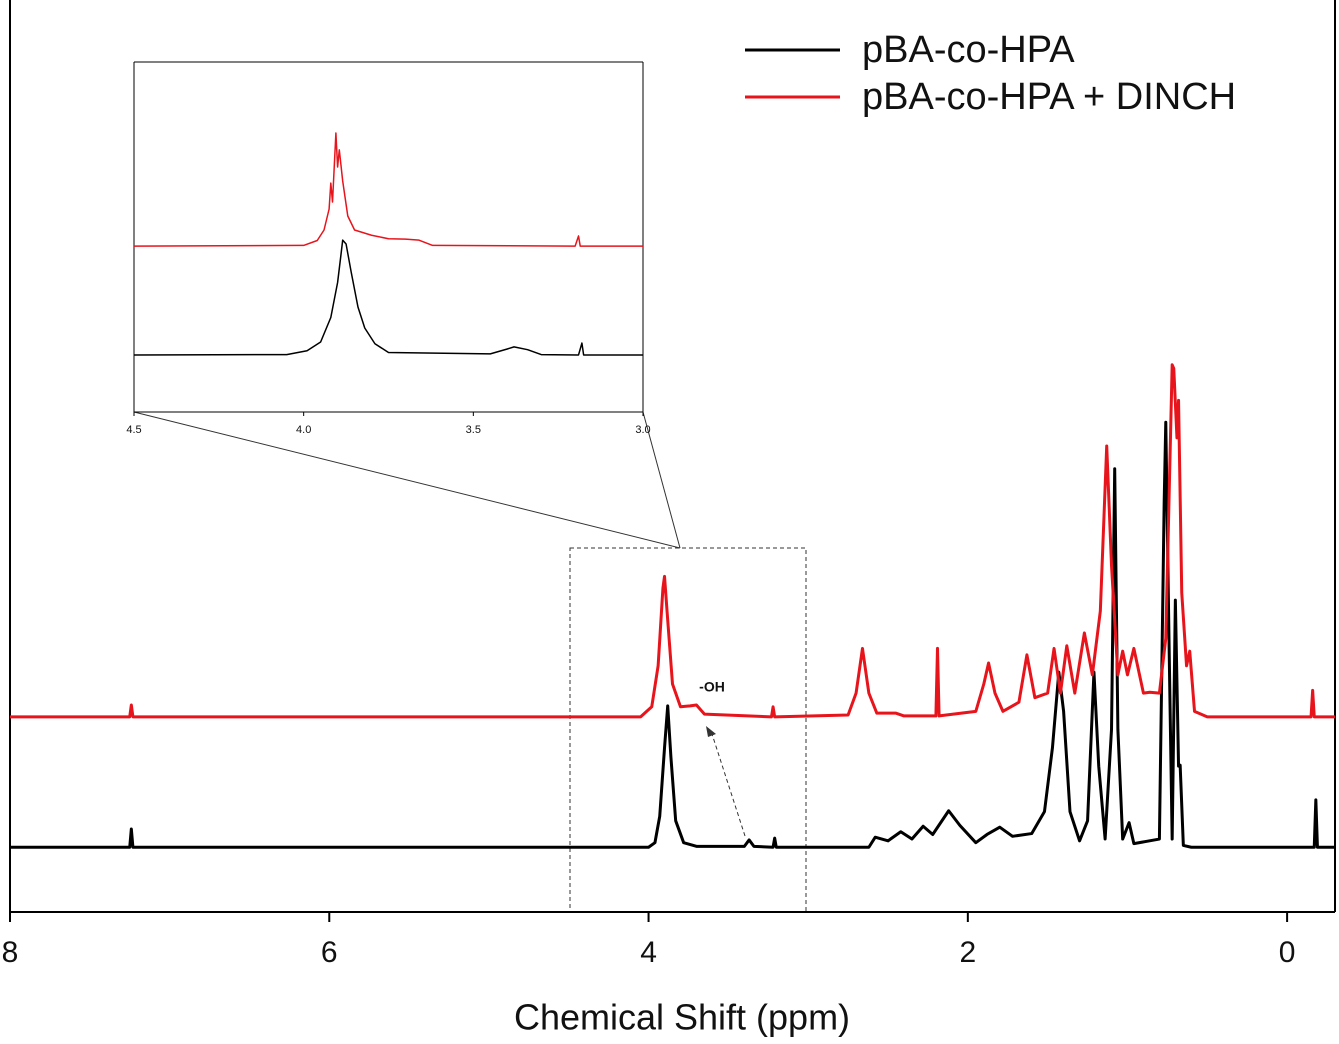 Image resolution: width=1339 pixels, height=1044 pixels. Describe the element at coordinates (682, 1017) in the screenshot. I see `x-axis-title: Chemical Shift (ppm)` at that location.